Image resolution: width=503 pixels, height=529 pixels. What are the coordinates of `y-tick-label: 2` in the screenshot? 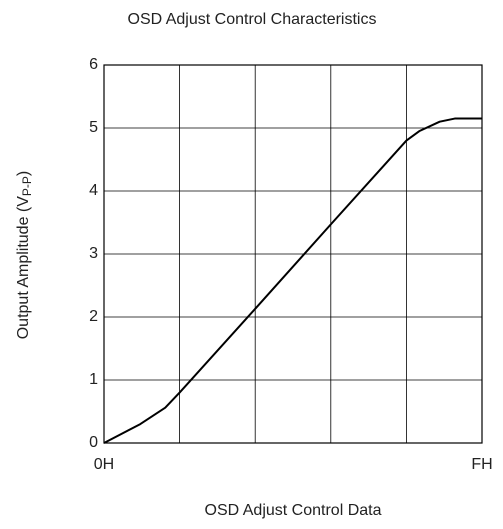 It's located at (93, 316).